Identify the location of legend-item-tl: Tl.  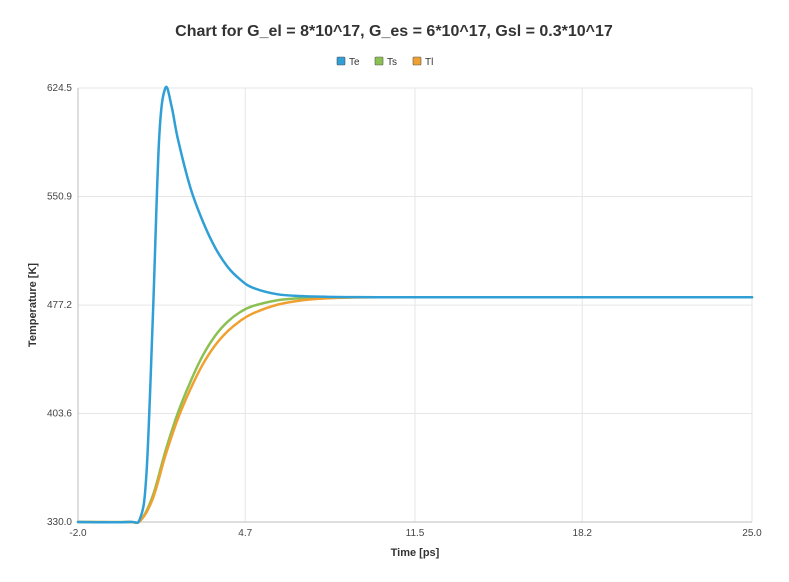
(422, 62).